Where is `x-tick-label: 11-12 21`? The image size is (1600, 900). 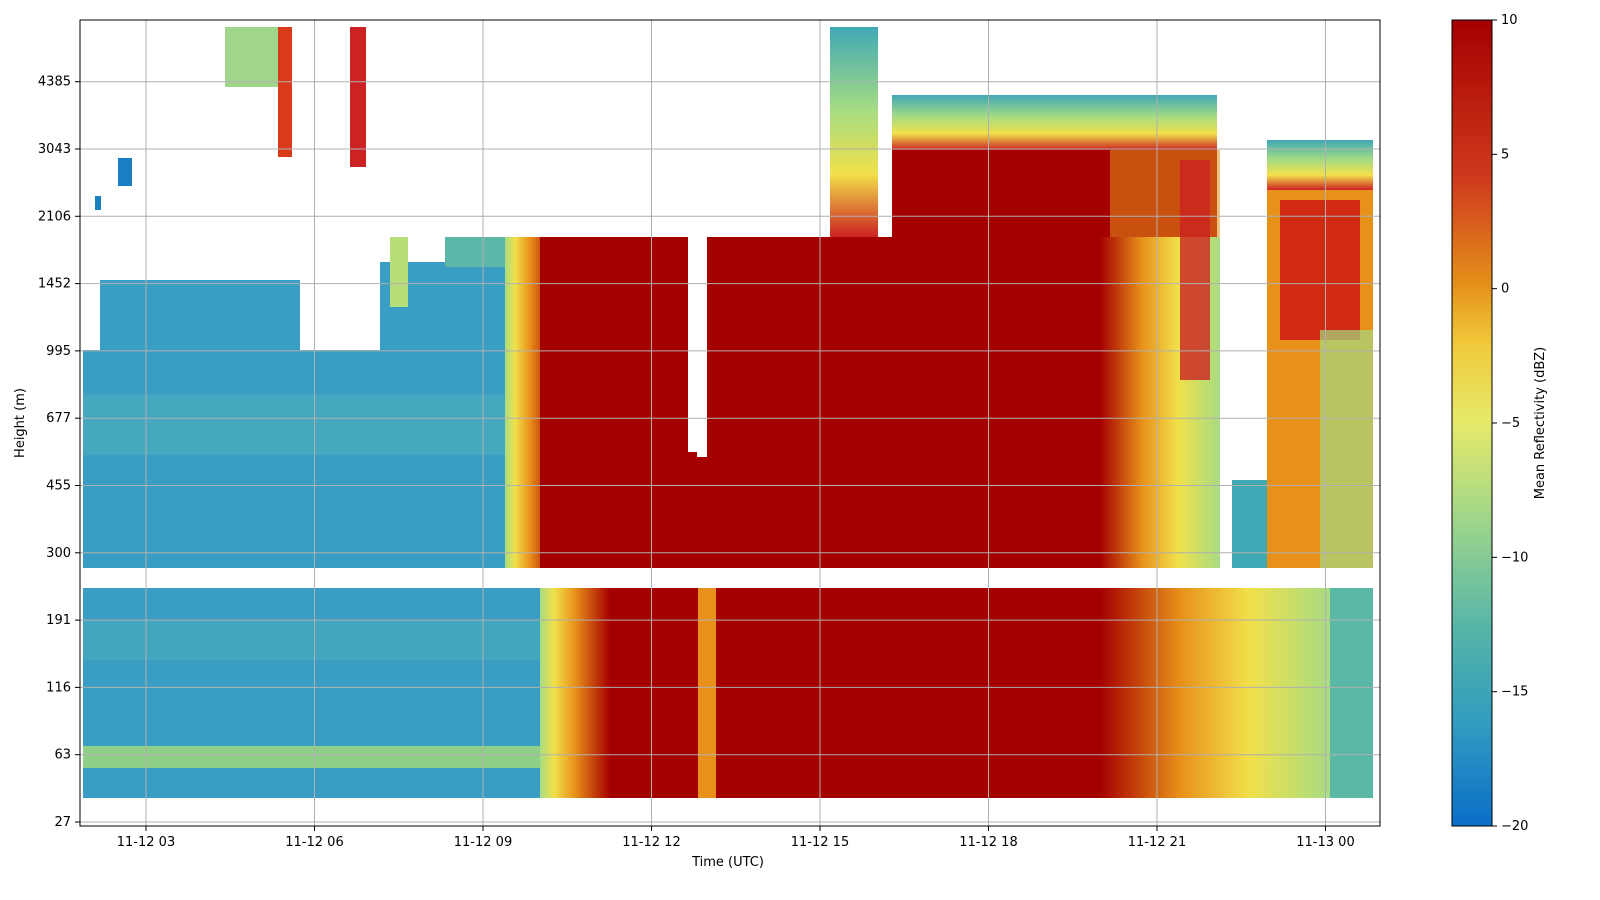
x-tick-label: 11-12 21 is located at coordinates (1157, 842).